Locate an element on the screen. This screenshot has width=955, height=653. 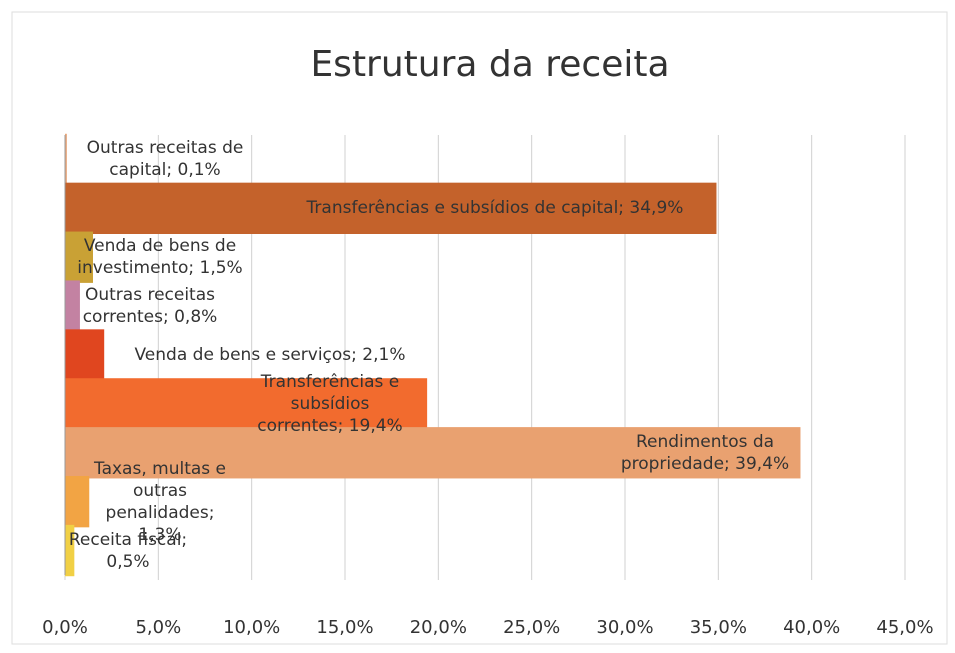
data-label: Venda de bens de investimento; 1,5% is located at coordinates (160, 257).